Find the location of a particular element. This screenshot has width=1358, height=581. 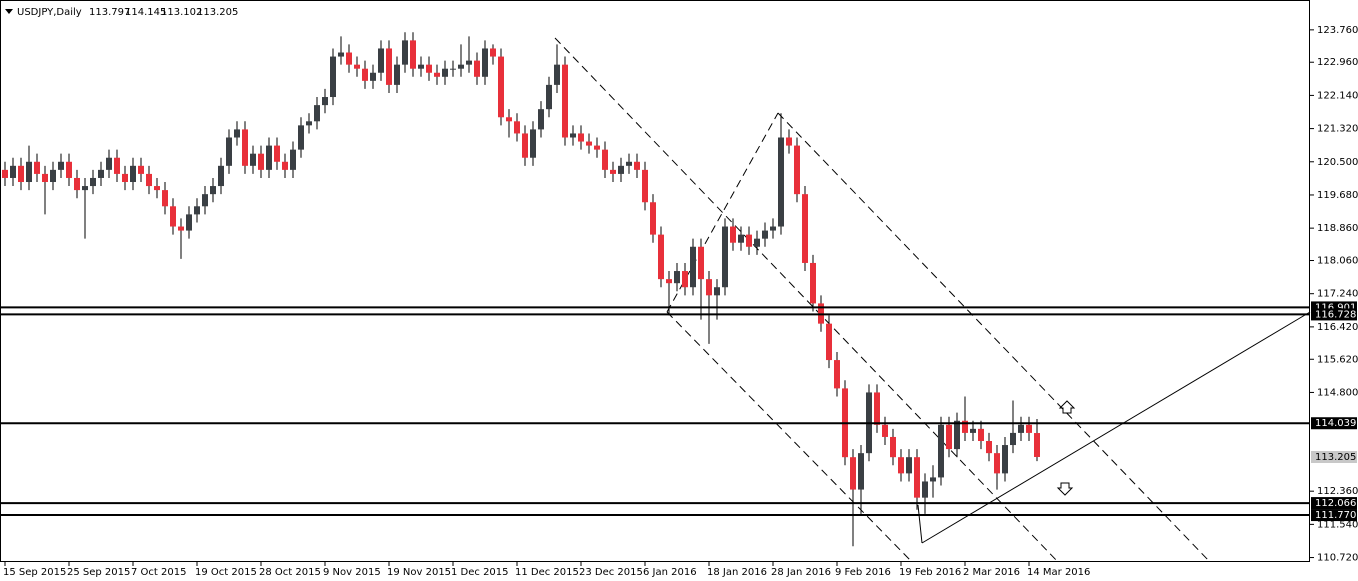

y-tick-label: 120.500 is located at coordinates (1337, 162).